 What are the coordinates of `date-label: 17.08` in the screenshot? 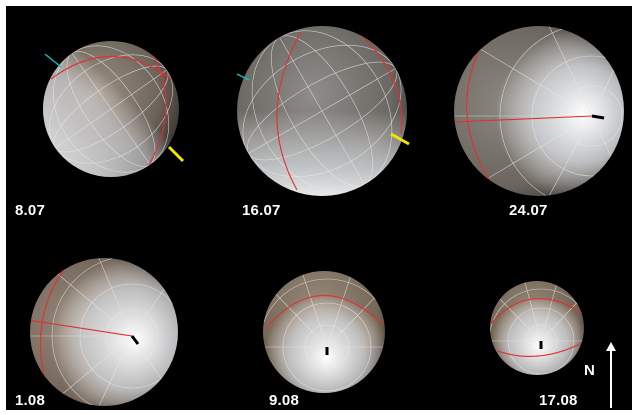 It's located at (558, 400).